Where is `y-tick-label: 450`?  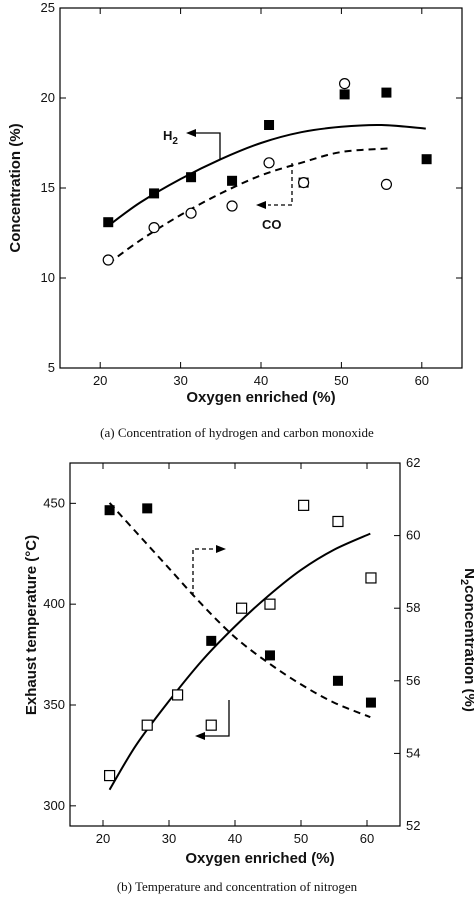 y-tick-label: 450 is located at coordinates (54, 502).